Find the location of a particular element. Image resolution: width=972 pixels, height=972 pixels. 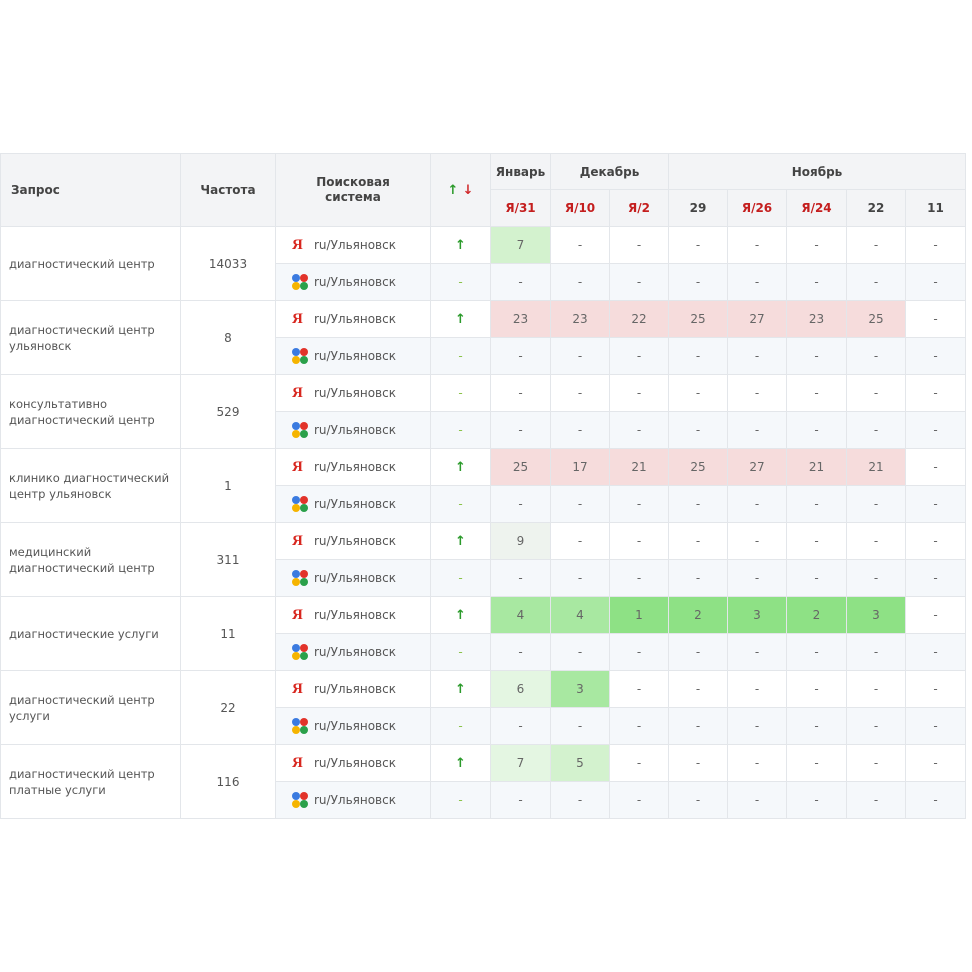

position-cell: 3 is located at coordinates (580, 689).